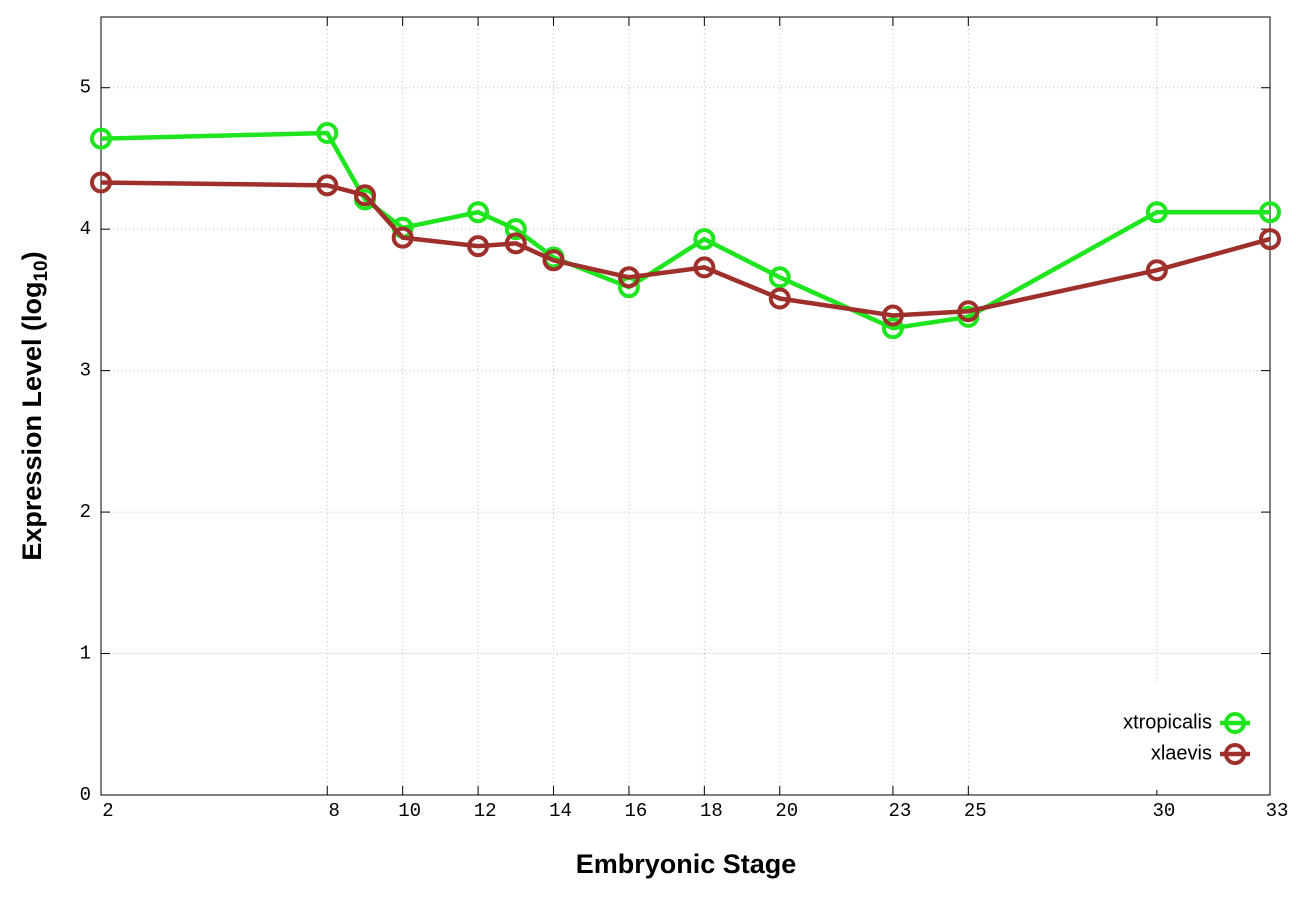  I want to click on x-tick-label: 33, so click(1277, 811).